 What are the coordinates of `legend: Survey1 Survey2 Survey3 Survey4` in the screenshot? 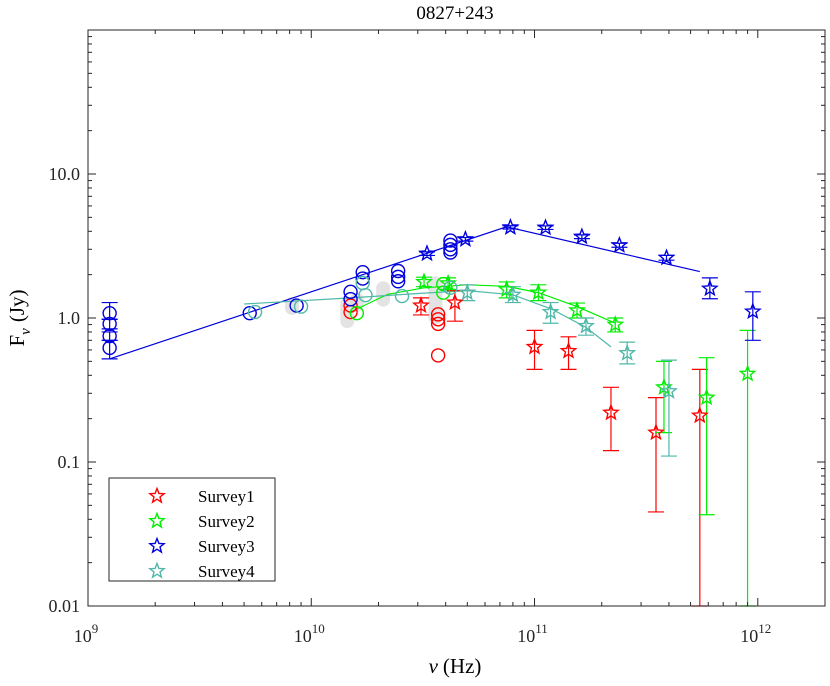 It's located at (192, 529).